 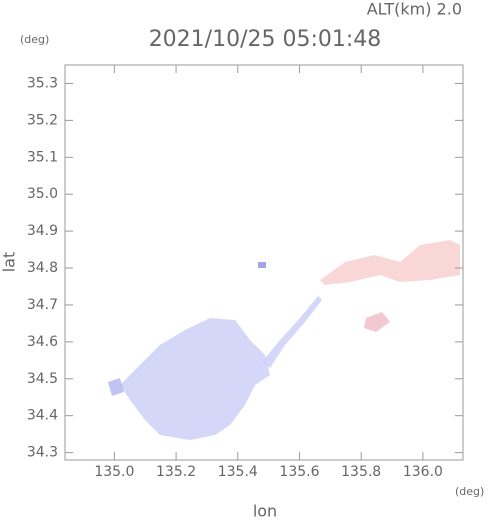 What do you see at coordinates (42, 379) in the screenshot?
I see `y-tick-label: 34.5` at bounding box center [42, 379].